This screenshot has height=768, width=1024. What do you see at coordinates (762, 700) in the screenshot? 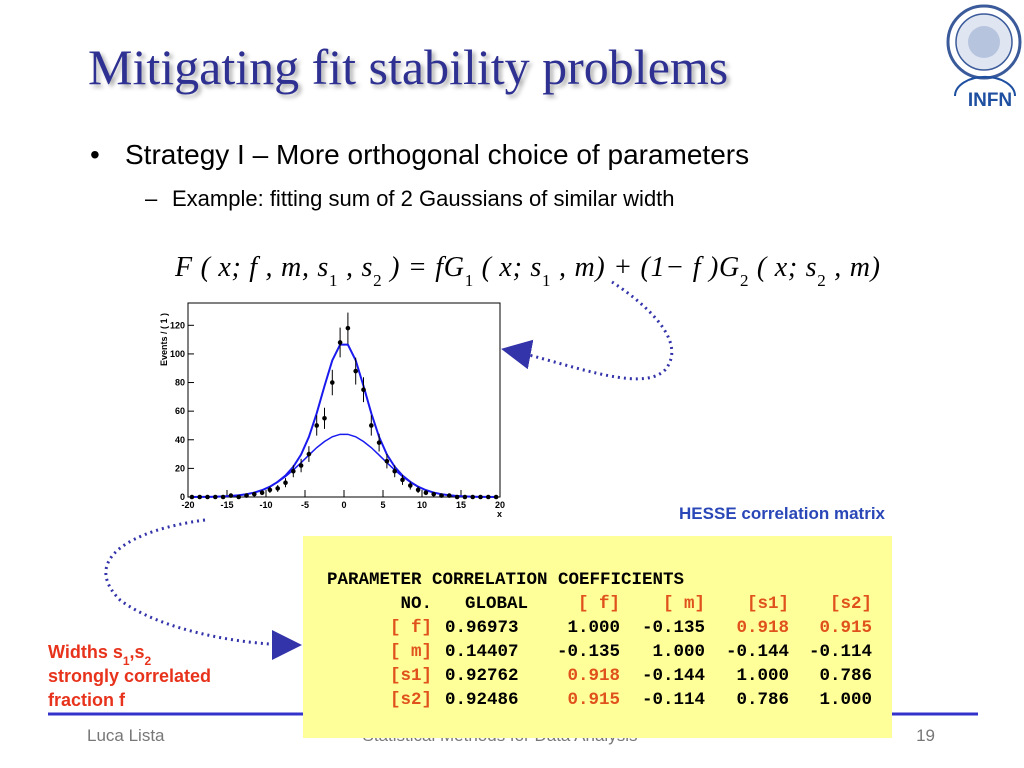
I see `matrix-cell: 0.786` at bounding box center [762, 700].